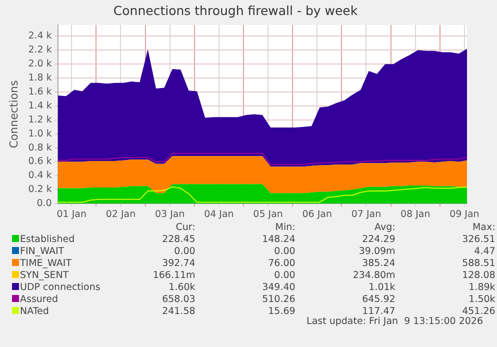 The image size is (497, 347). Describe the element at coordinates (178, 264) in the screenshot. I see `text: 392.74` at that location.